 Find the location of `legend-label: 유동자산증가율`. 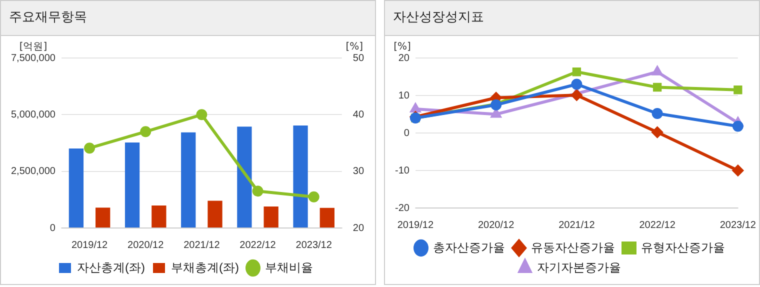

legend-label: 유동자산증가율 is located at coordinates (573, 247).